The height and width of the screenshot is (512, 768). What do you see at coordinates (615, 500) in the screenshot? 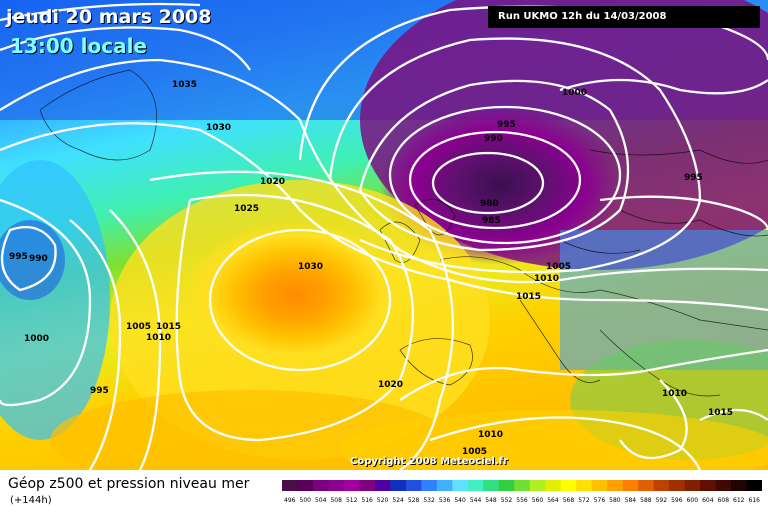
I see `legend-value: 580` at bounding box center [615, 500].